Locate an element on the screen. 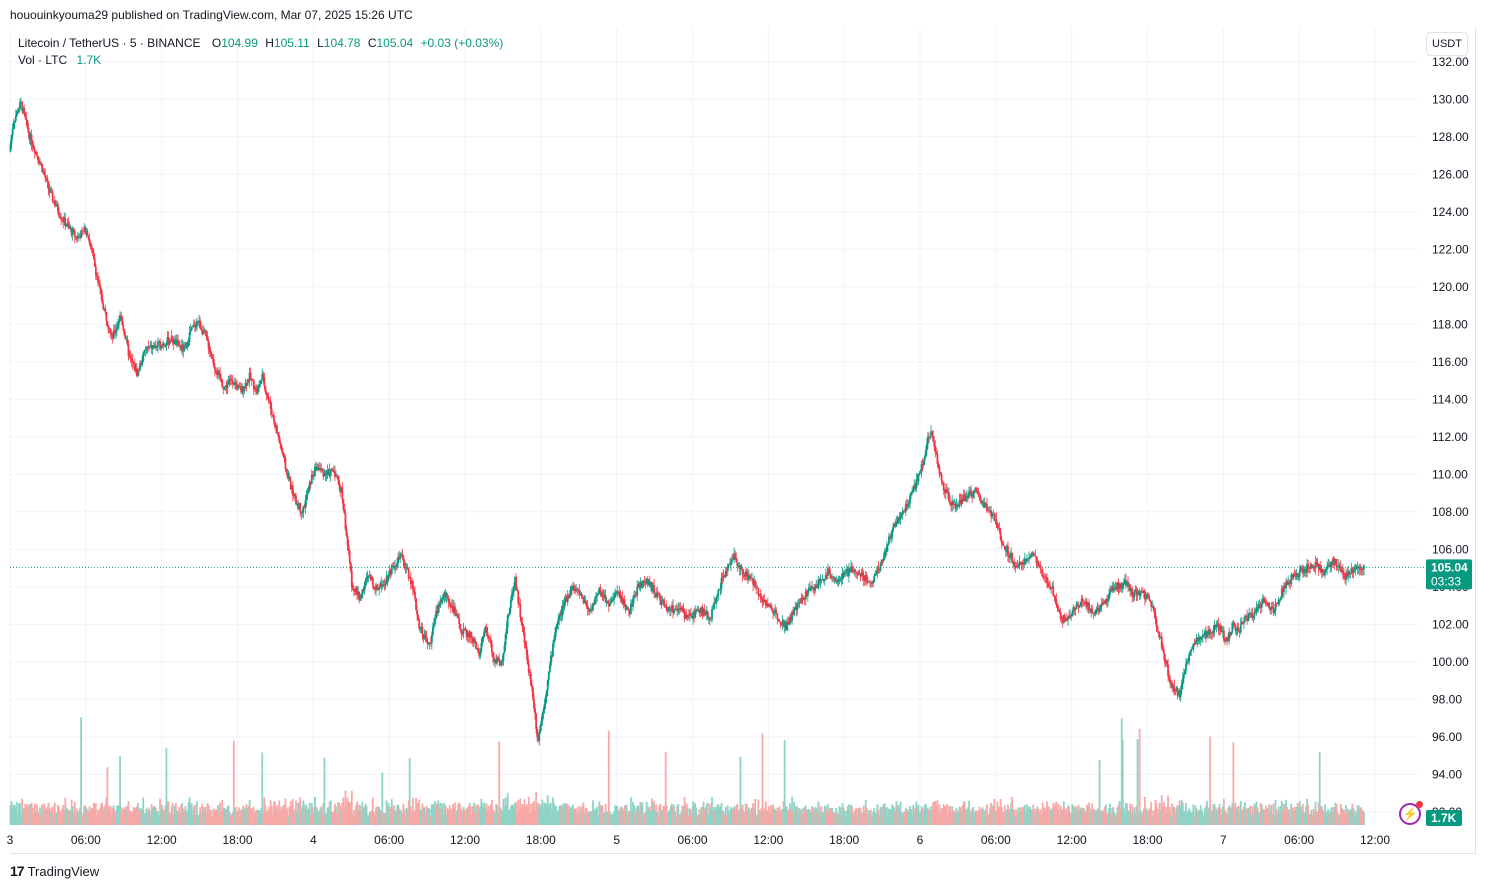 Image resolution: width=1486 pixels, height=889 pixels. tradingview-logo: 17 TradingView is located at coordinates (54, 871).